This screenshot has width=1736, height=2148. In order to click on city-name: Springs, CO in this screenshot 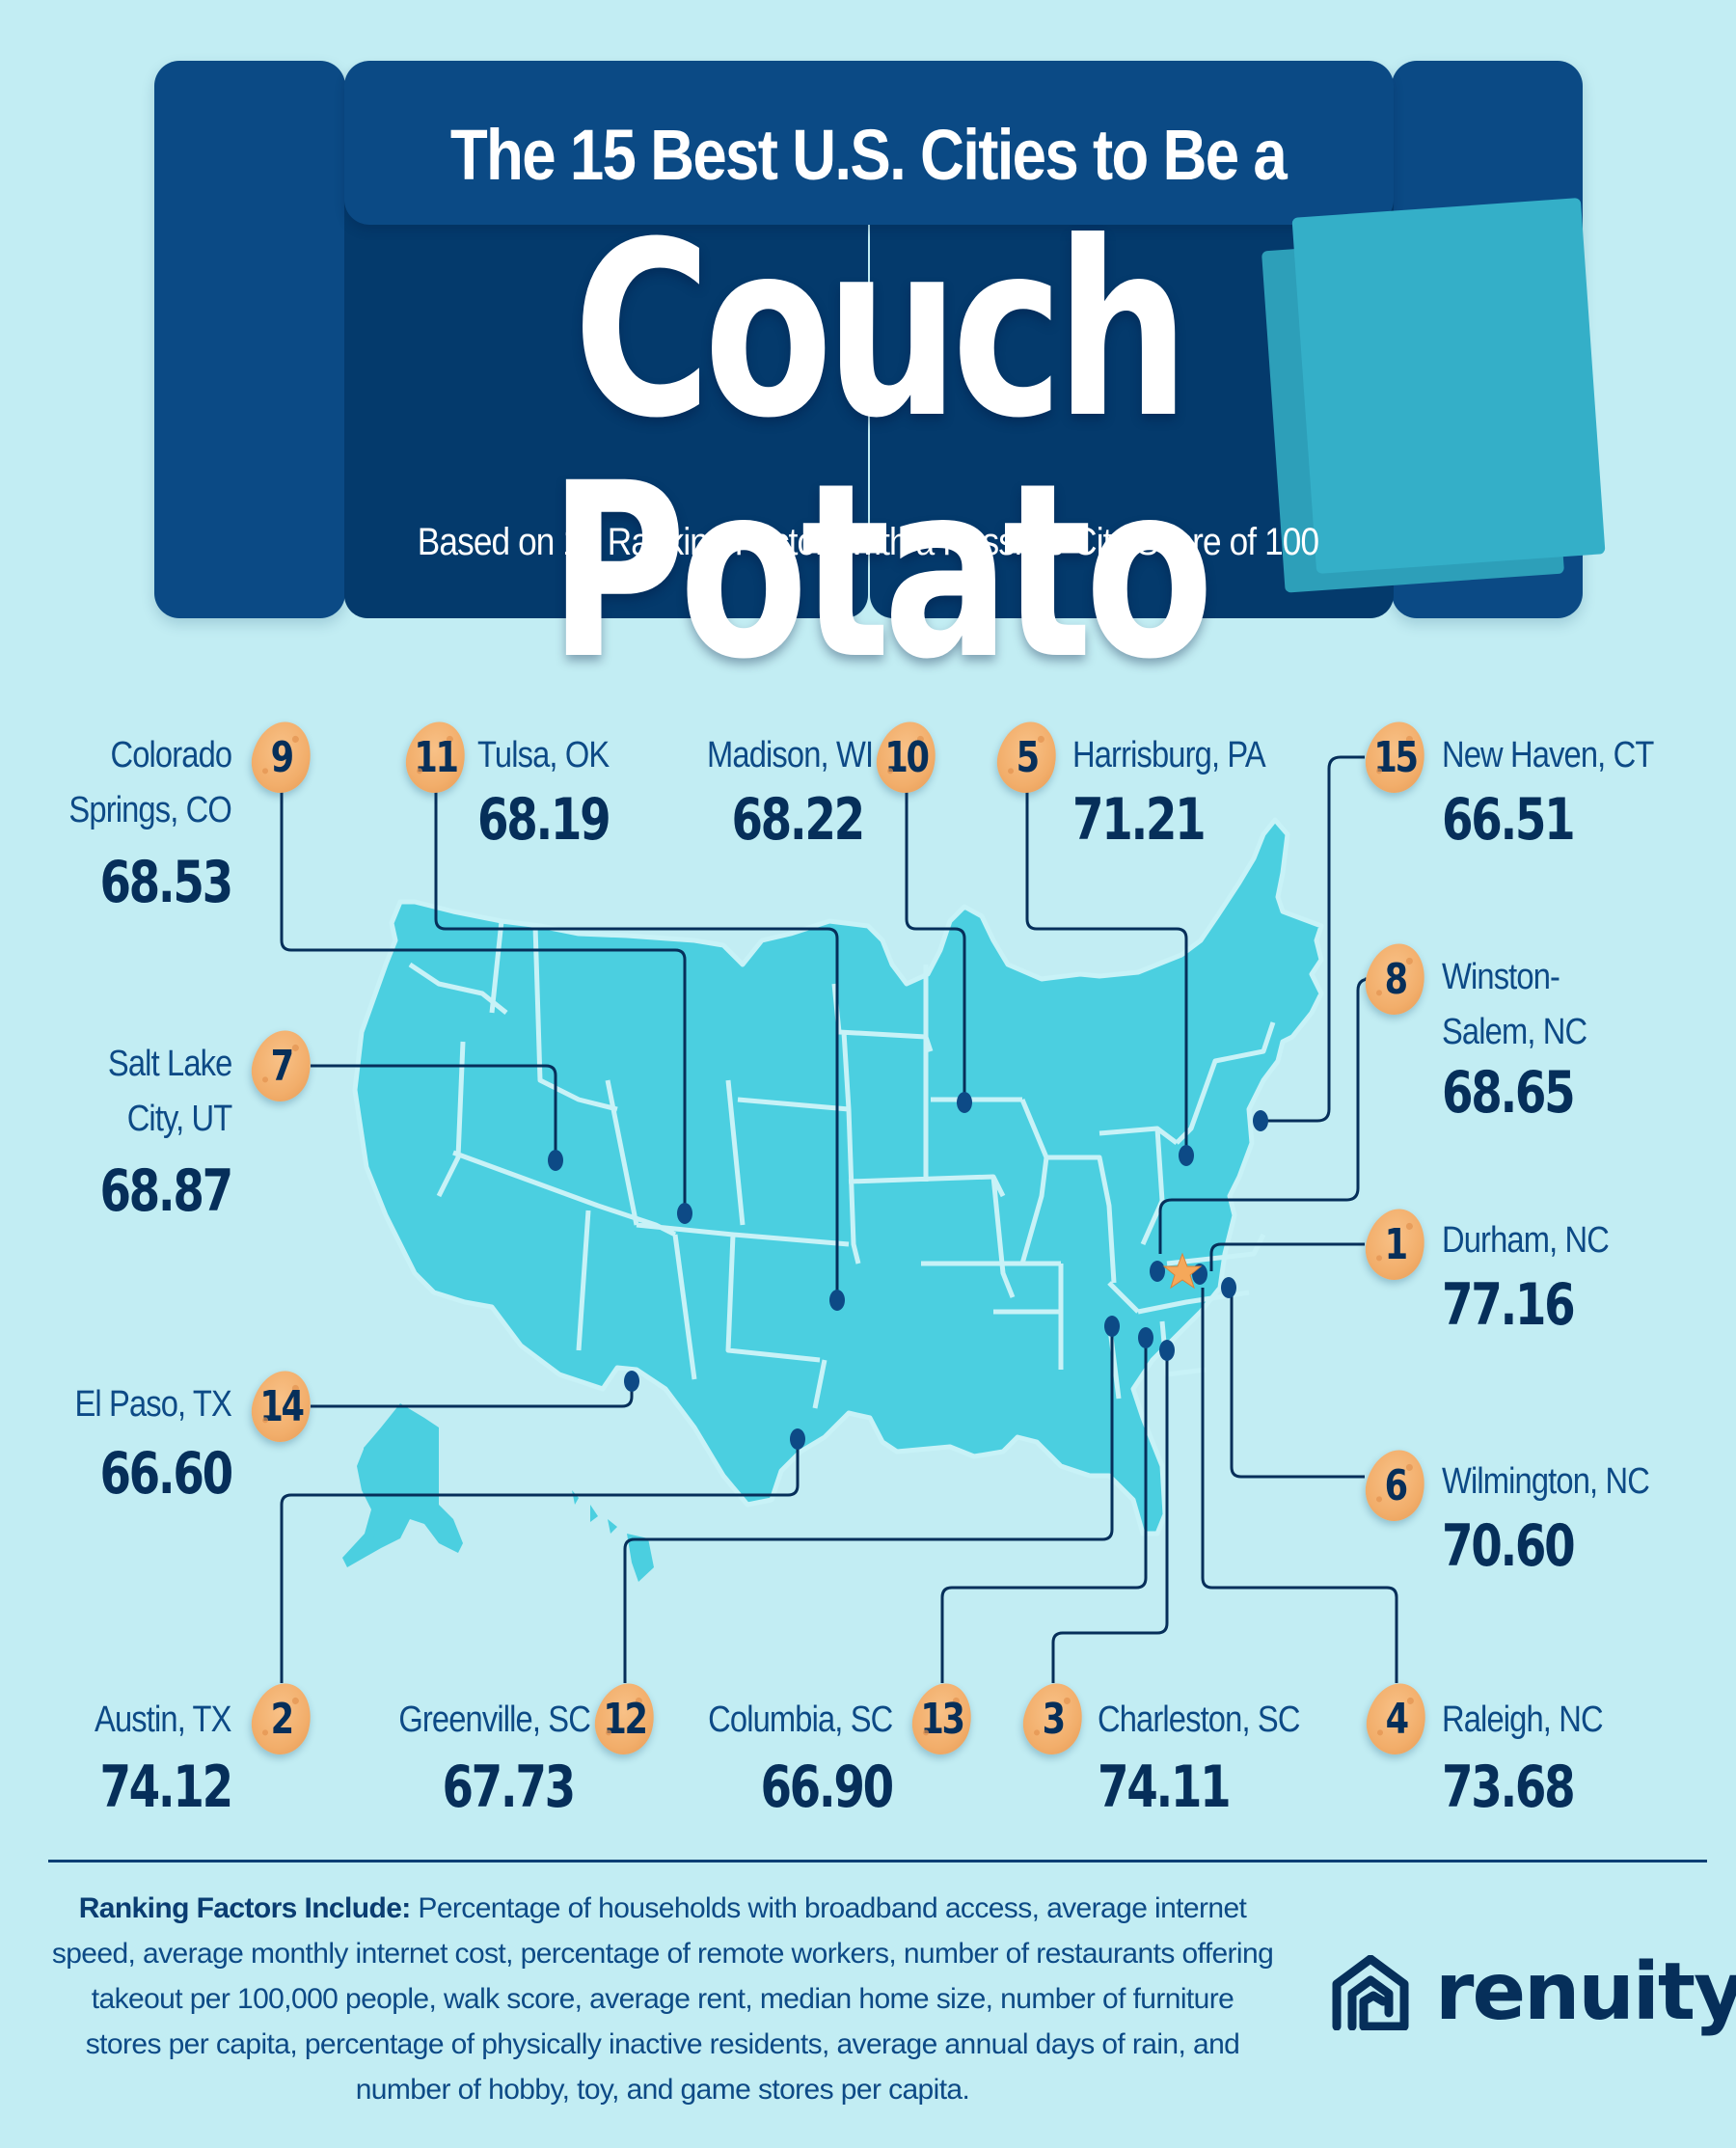, I will do `click(149, 810)`.